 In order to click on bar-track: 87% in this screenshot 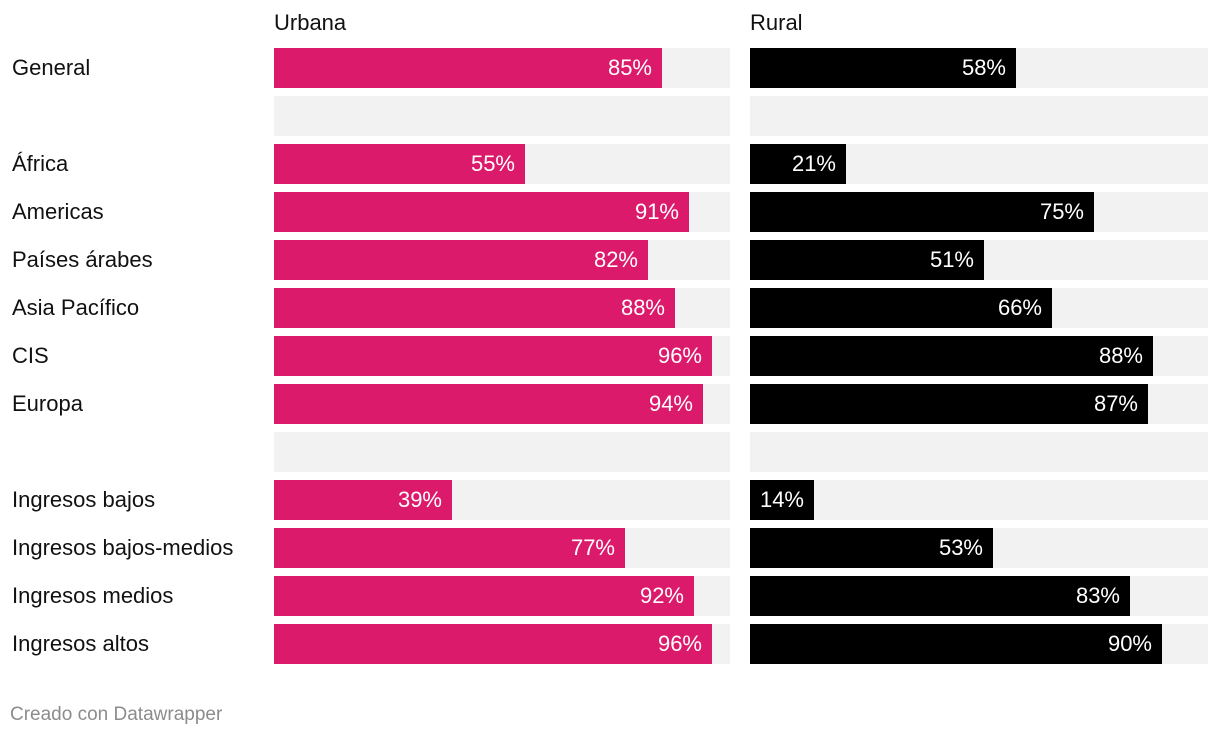, I will do `click(979, 404)`.